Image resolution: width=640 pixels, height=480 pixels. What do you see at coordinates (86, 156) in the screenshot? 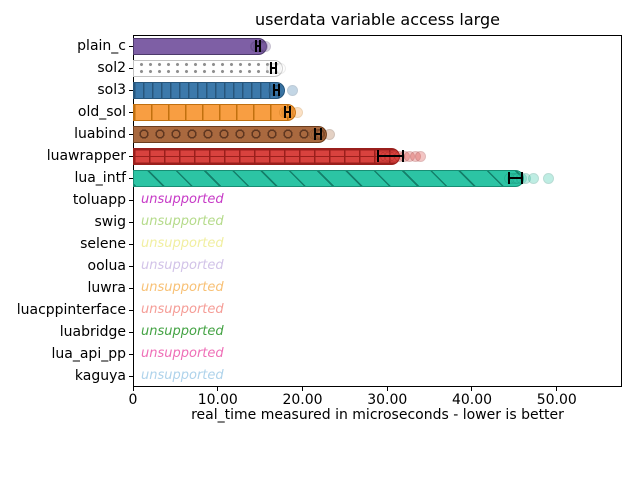
I see `y-tick-label-luawrapper: luawrapper` at bounding box center [86, 156].